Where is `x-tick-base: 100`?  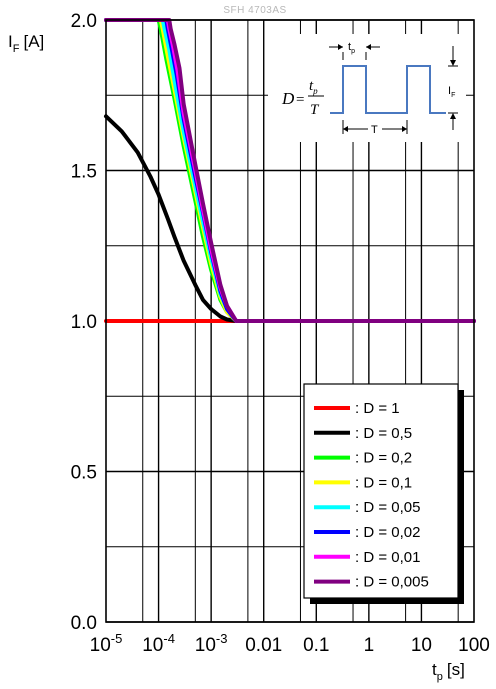 x-tick-base: 100 is located at coordinates (474, 645).